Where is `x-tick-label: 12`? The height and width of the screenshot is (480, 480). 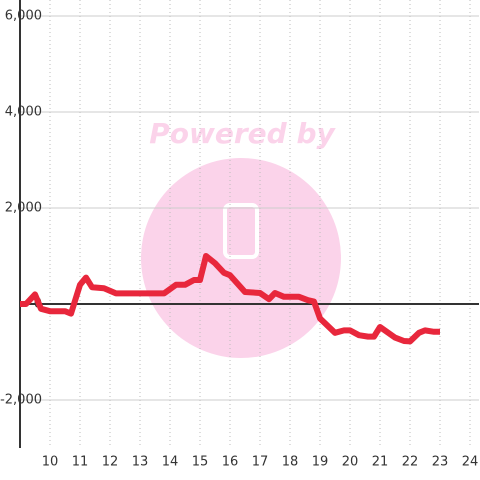 x-tick-label: 12 is located at coordinates (110, 462).